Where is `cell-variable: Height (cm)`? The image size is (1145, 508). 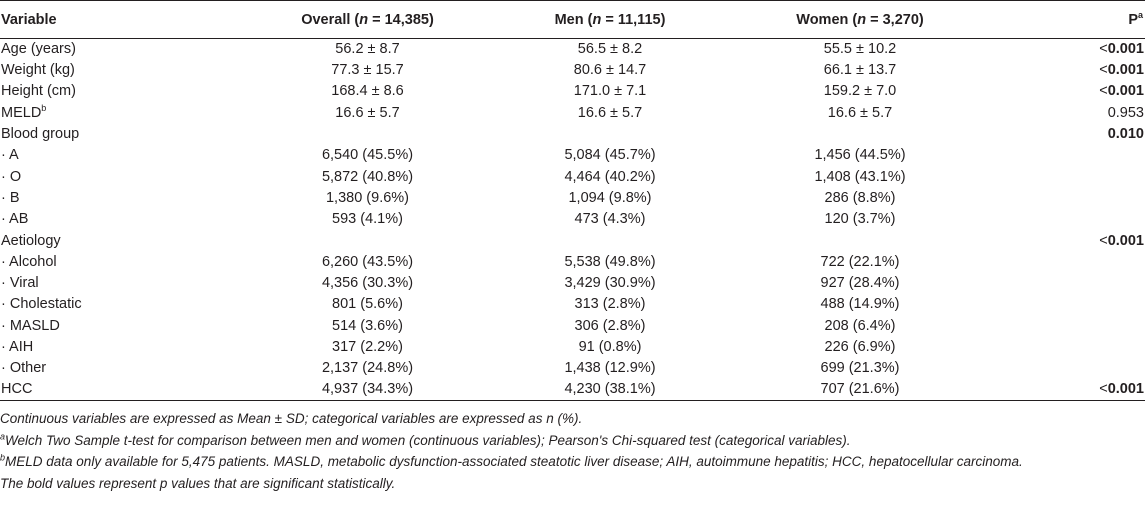 cell-variable: Height (cm) is located at coordinates (38, 91).